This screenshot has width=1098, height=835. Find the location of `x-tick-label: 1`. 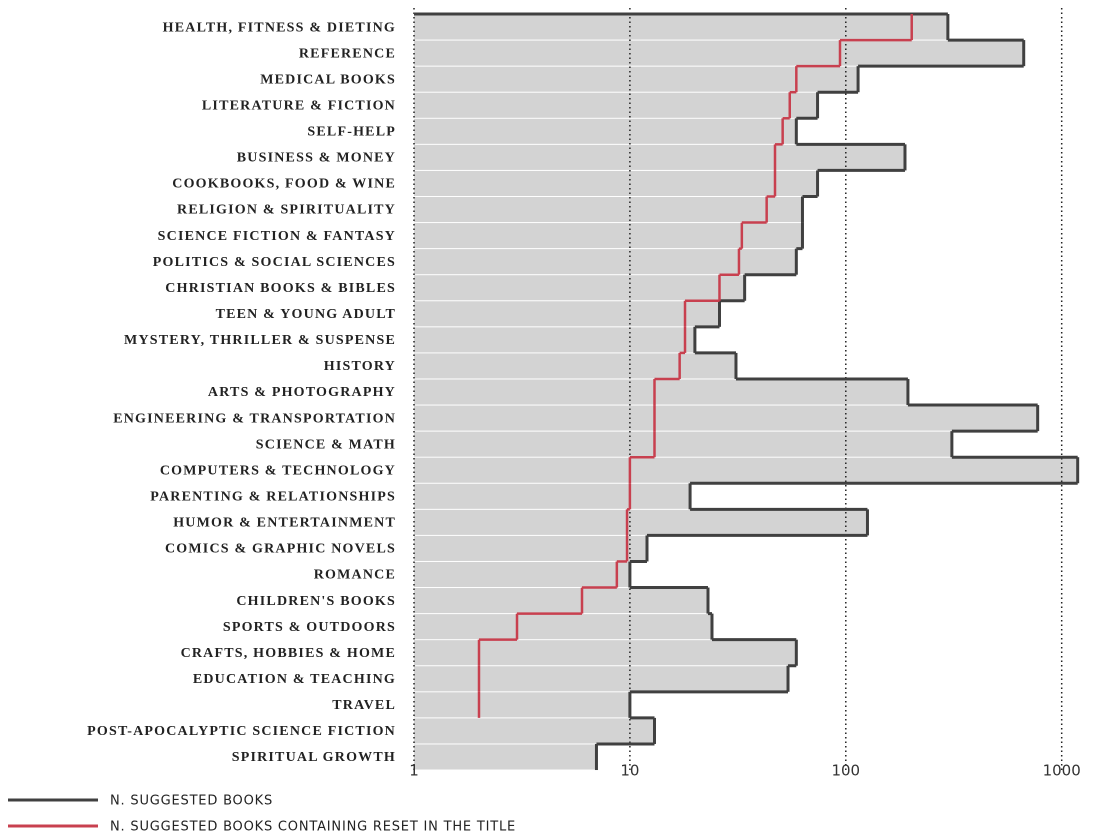

x-tick-label: 1 is located at coordinates (414, 771).